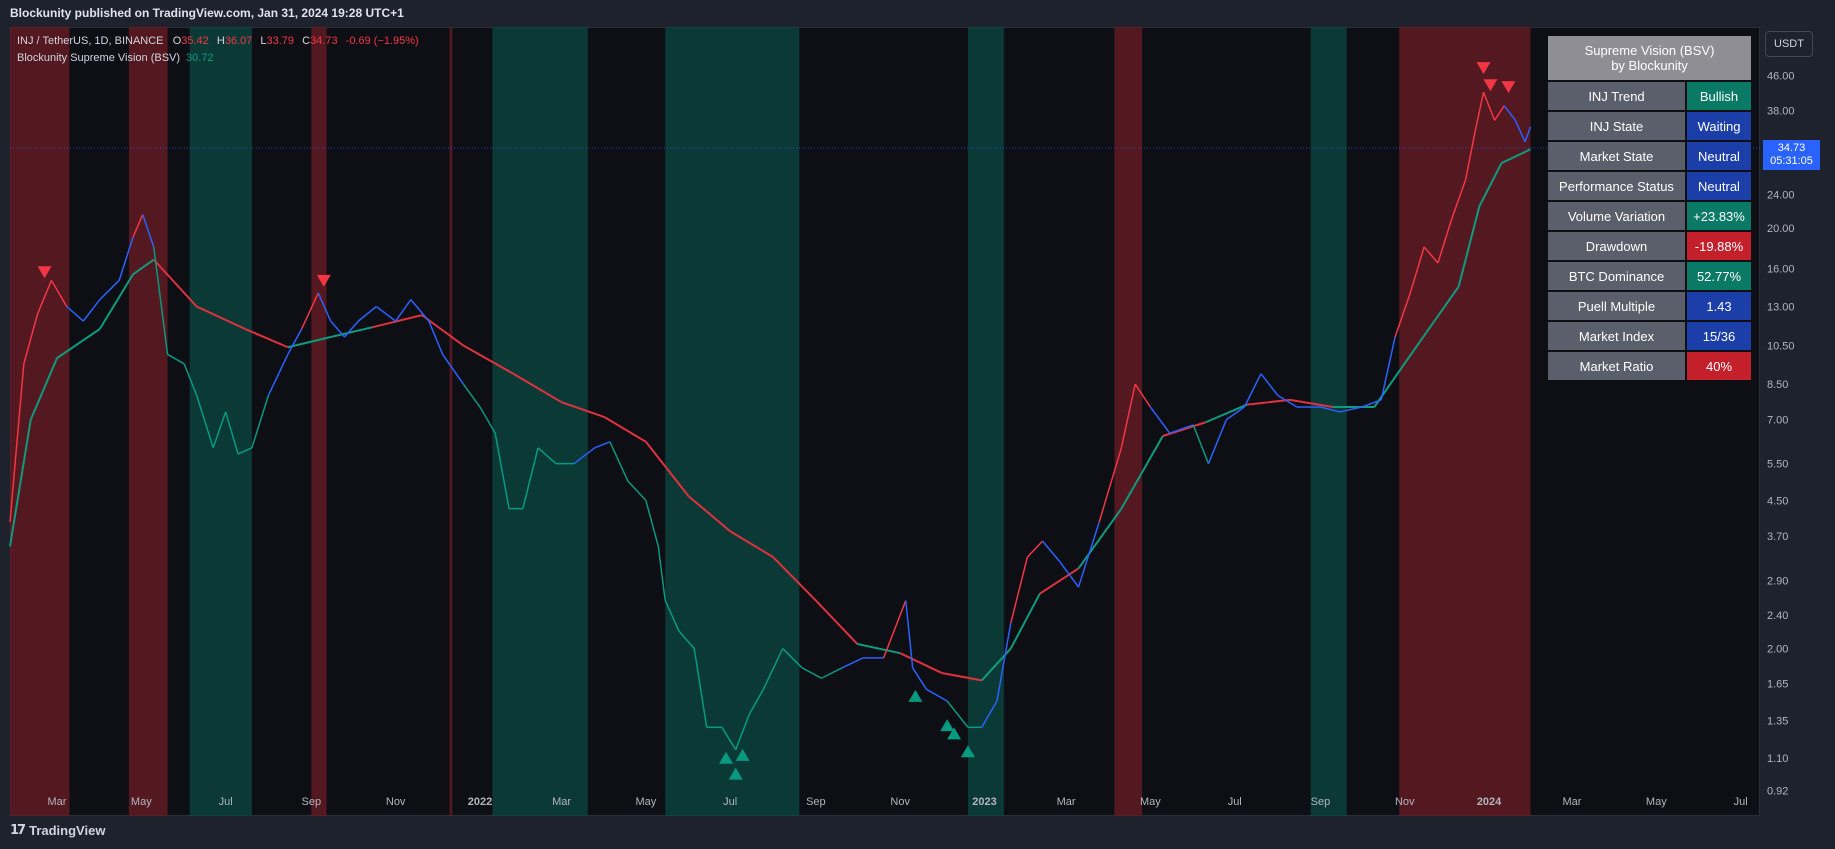  I want to click on y-tick-label: 7.00, so click(1777, 421).